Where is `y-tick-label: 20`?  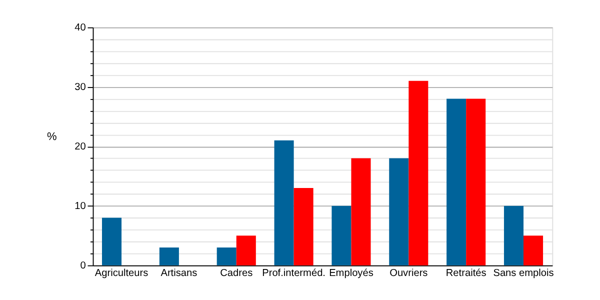
y-tick-label: 20 is located at coordinates (80, 147).